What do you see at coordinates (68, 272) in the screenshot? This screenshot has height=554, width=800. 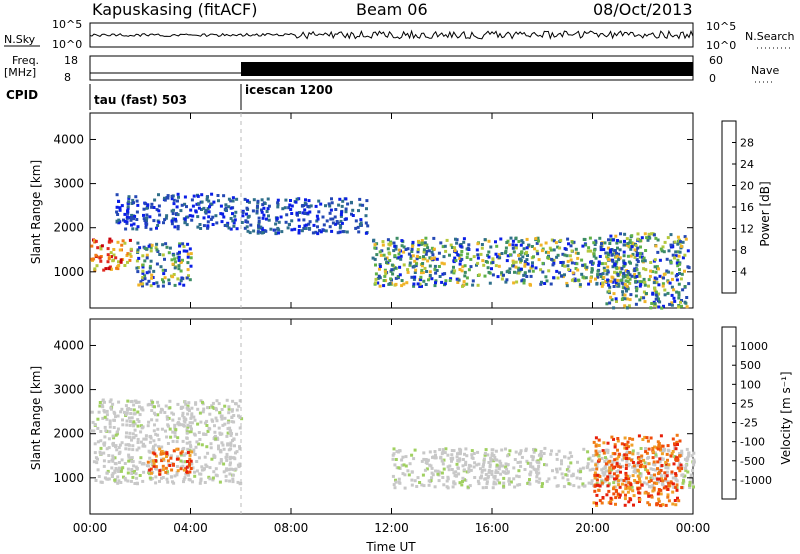 I see `y-tick-label: 1000` at bounding box center [68, 272].